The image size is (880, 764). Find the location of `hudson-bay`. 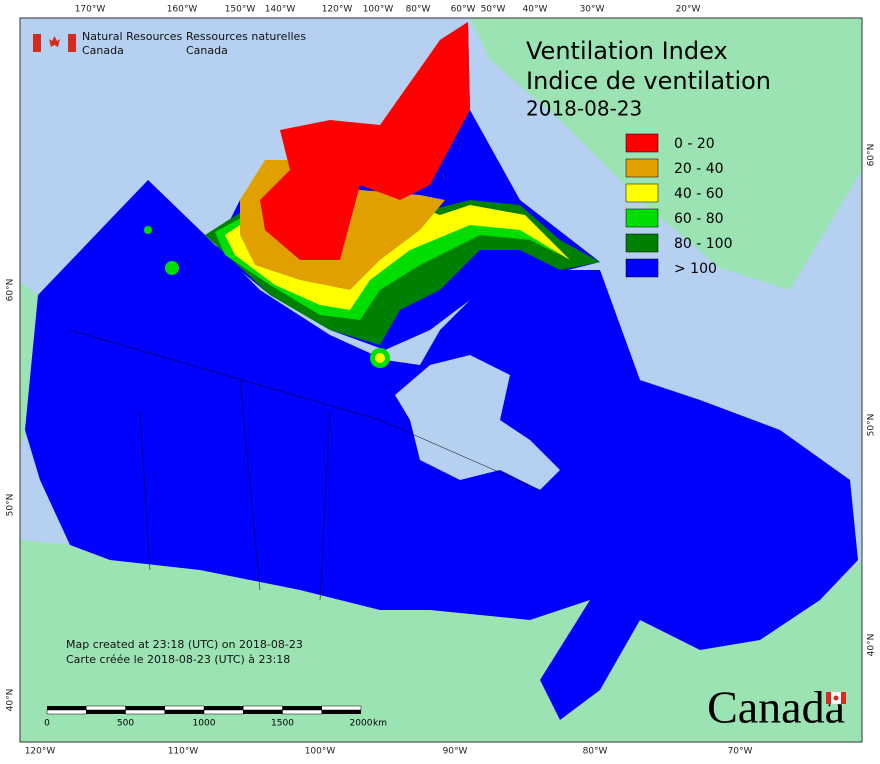

hudson-bay is located at coordinates (477, 422).